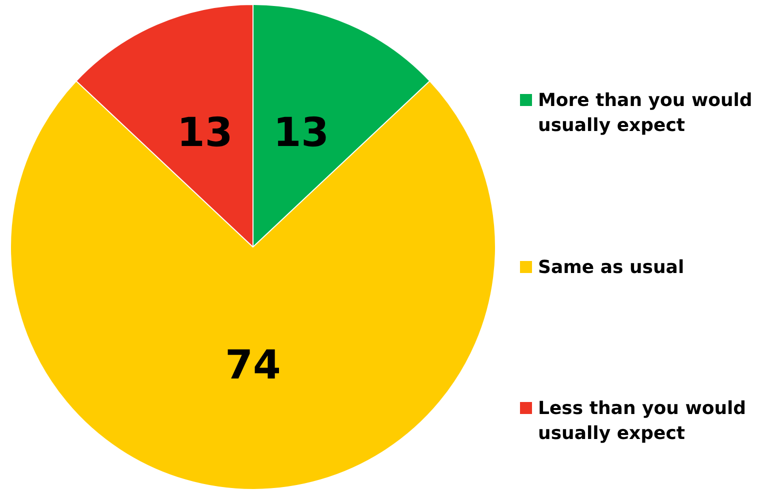 This screenshot has width=784, height=494. What do you see at coordinates (646, 113) in the screenshot?
I see `legend-label: More than you would usually expect` at bounding box center [646, 113].